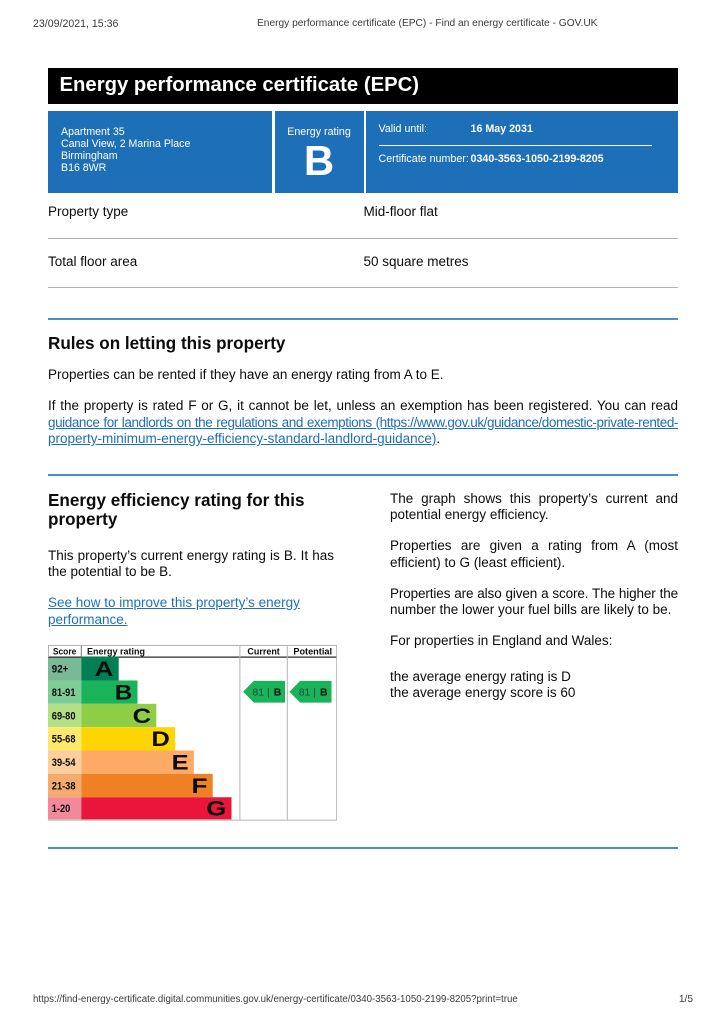 The height and width of the screenshot is (1024, 726). Describe the element at coordinates (116, 652) in the screenshot. I see `svg-text: Energy rating` at that location.